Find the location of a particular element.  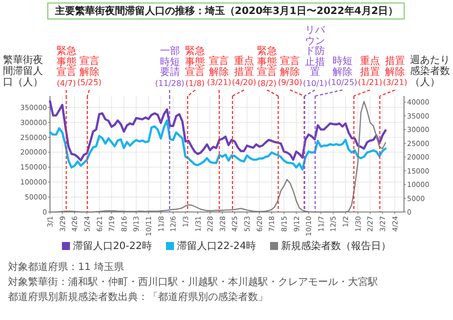

ref-line-label: 宣言解除(9/30) is located at coordinates (290, 72).